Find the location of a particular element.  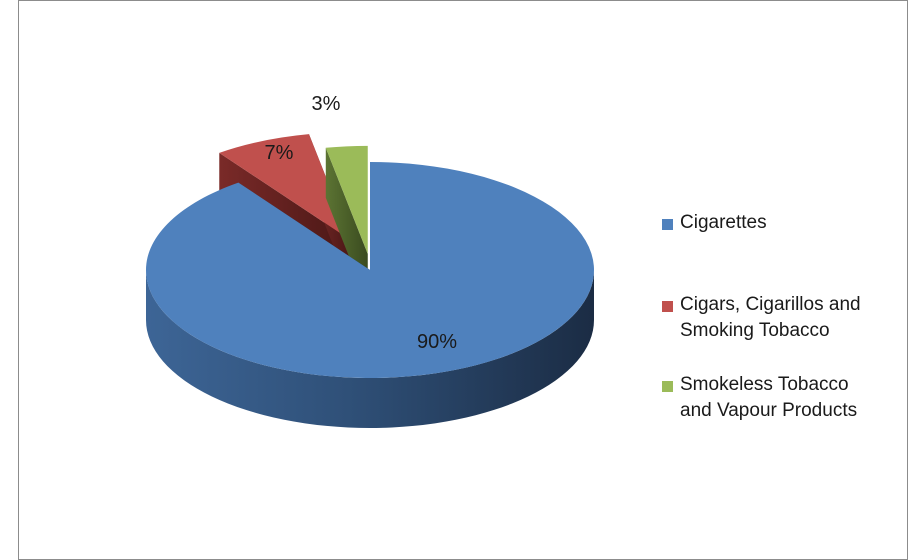

data-label-smokeless: 3% is located at coordinates (326, 104).